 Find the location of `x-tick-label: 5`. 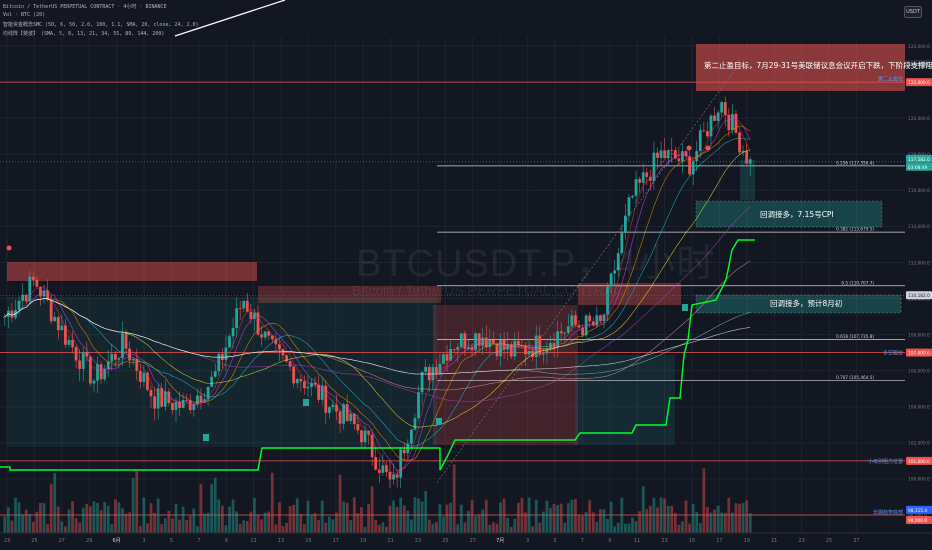

x-tick-label: 5 is located at coordinates (171, 541).